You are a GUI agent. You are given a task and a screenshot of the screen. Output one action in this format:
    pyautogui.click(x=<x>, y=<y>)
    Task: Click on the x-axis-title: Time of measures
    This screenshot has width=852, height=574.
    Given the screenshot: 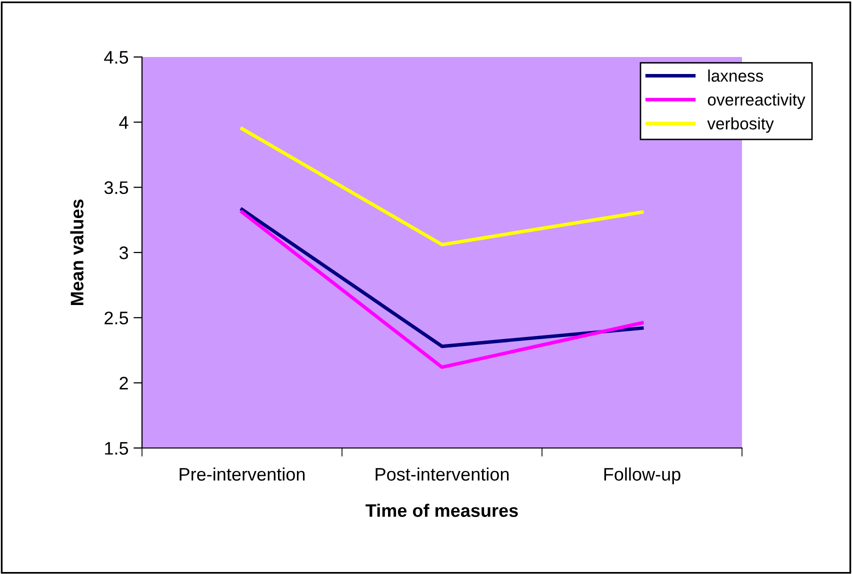 What is the action you would take?
    pyautogui.click(x=442, y=510)
    